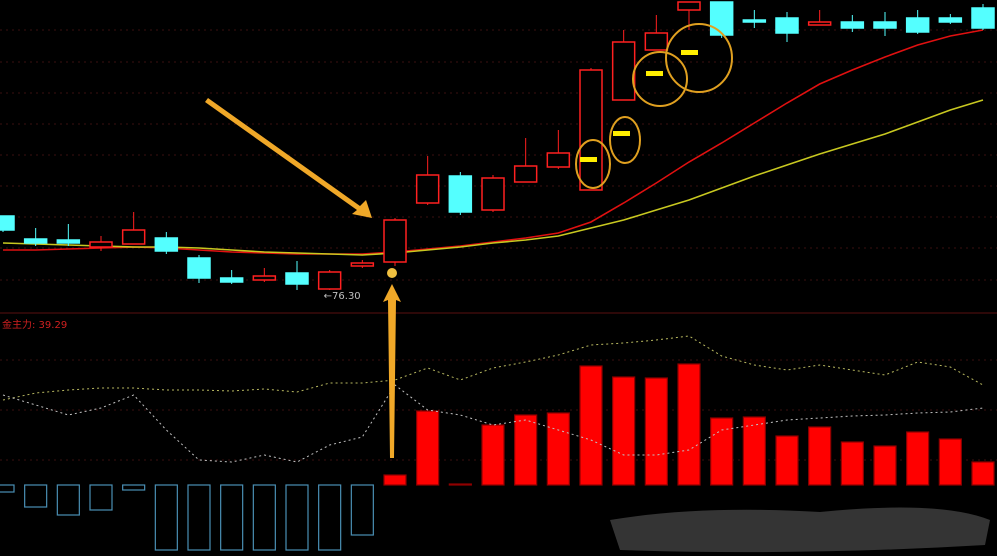 This screenshot has height=556, width=997. What do you see at coordinates (800, 530) in the screenshot?
I see `blur` at bounding box center [800, 530].